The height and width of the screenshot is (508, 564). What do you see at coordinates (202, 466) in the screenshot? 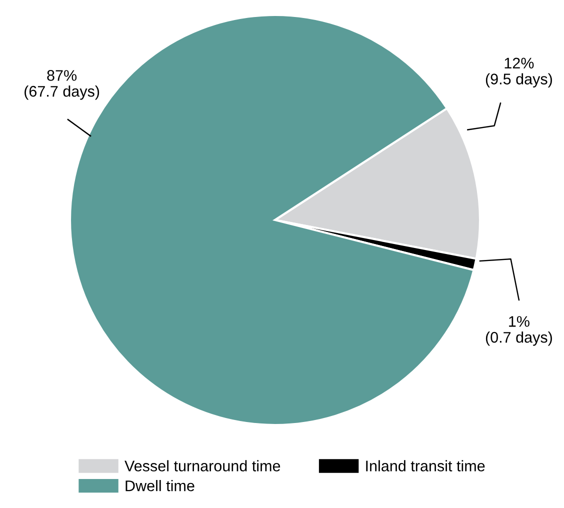
I see `legend-label: Vessel turnaround time` at bounding box center [202, 466].